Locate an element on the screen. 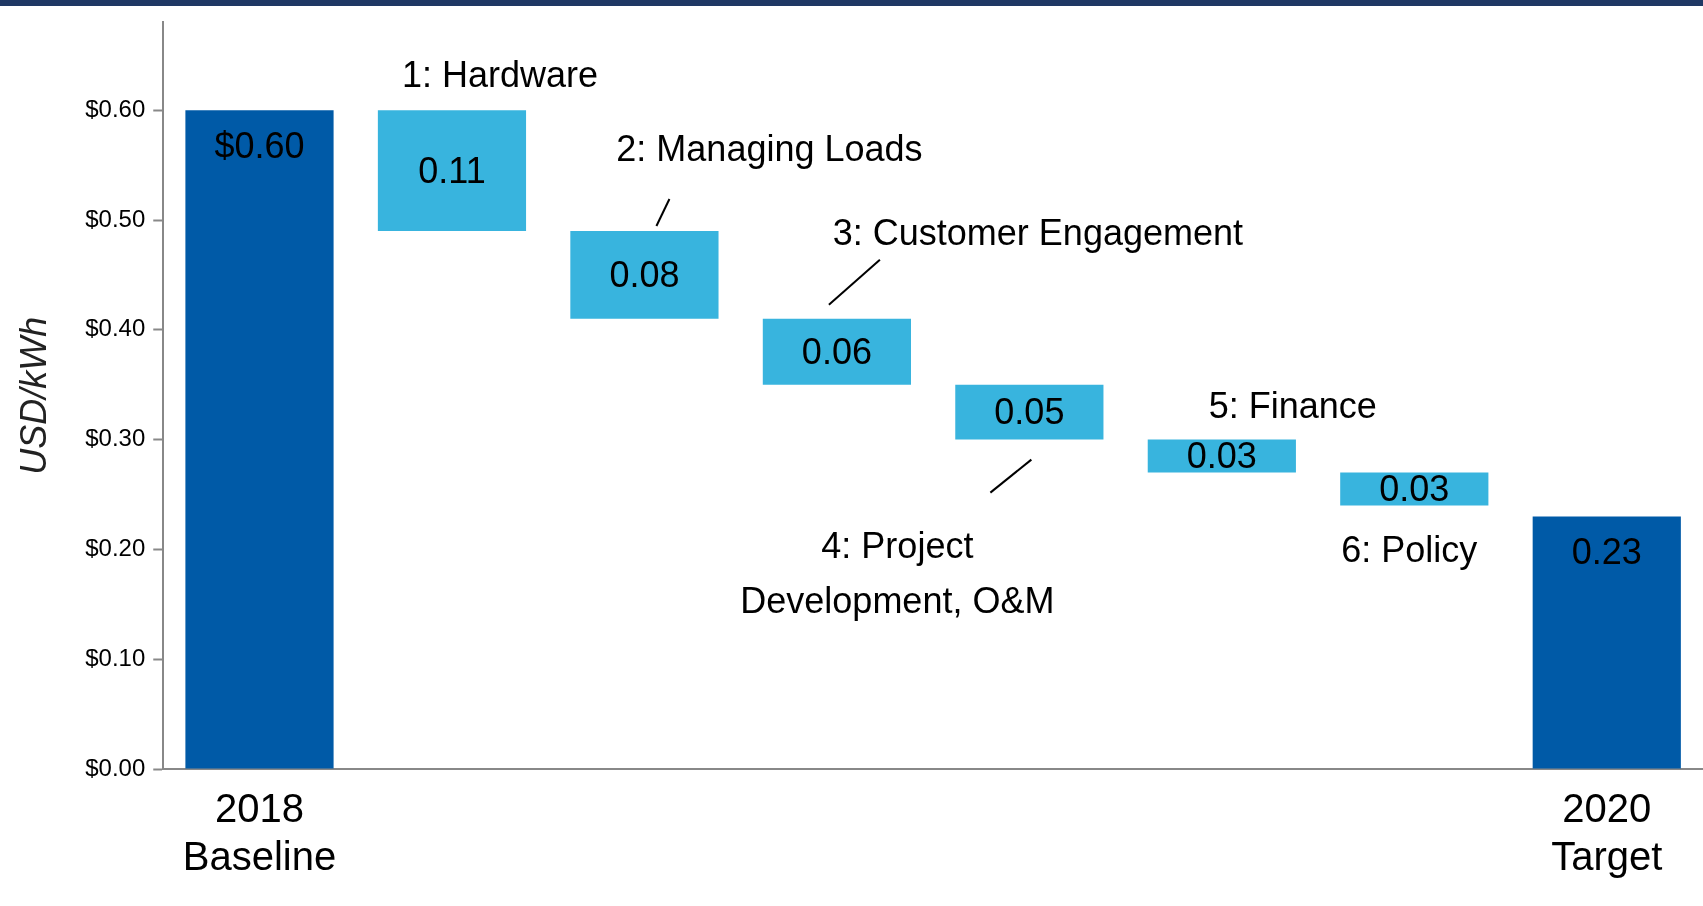 This screenshot has width=1703, height=906. y-tick-label: $0.10 is located at coordinates (115, 657).